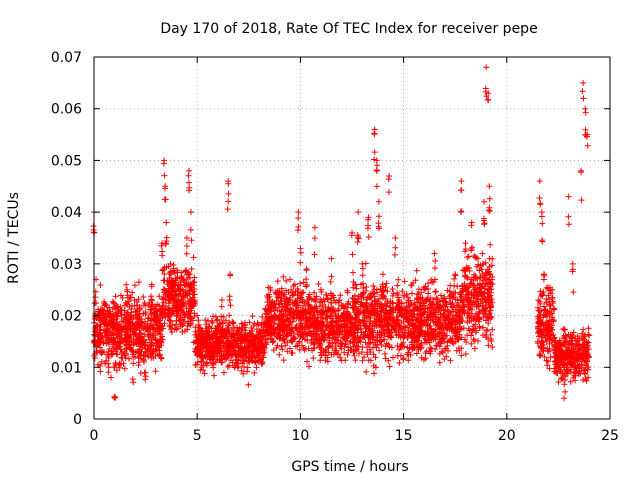  What do you see at coordinates (66, 110) in the screenshot?
I see `y-tick-label: 0.06` at bounding box center [66, 110].